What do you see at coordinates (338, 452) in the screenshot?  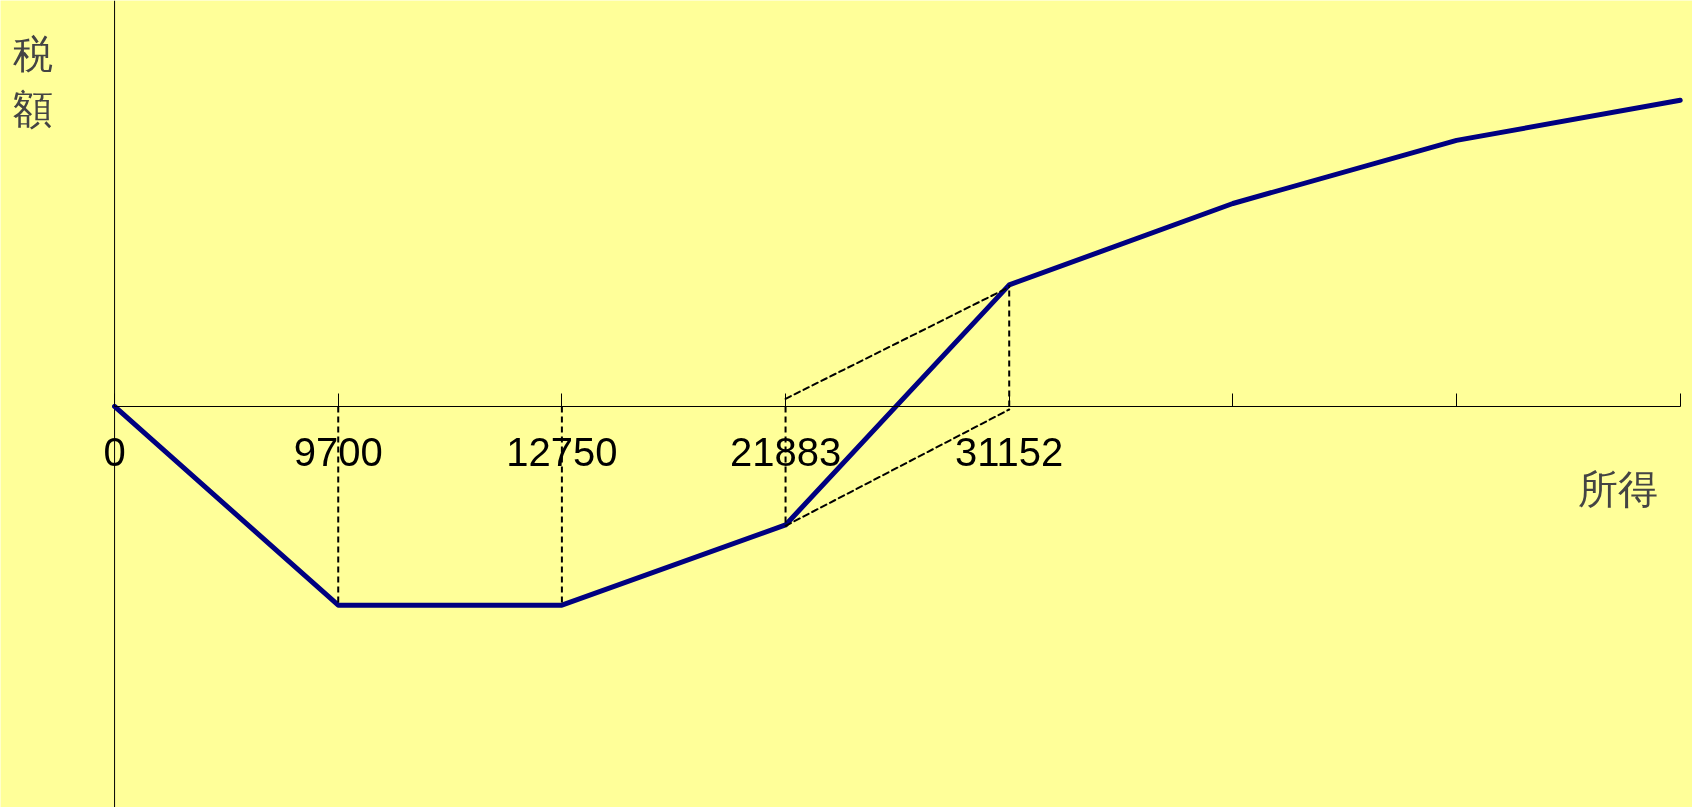 I see `x-tick-label: 9700` at bounding box center [338, 452].